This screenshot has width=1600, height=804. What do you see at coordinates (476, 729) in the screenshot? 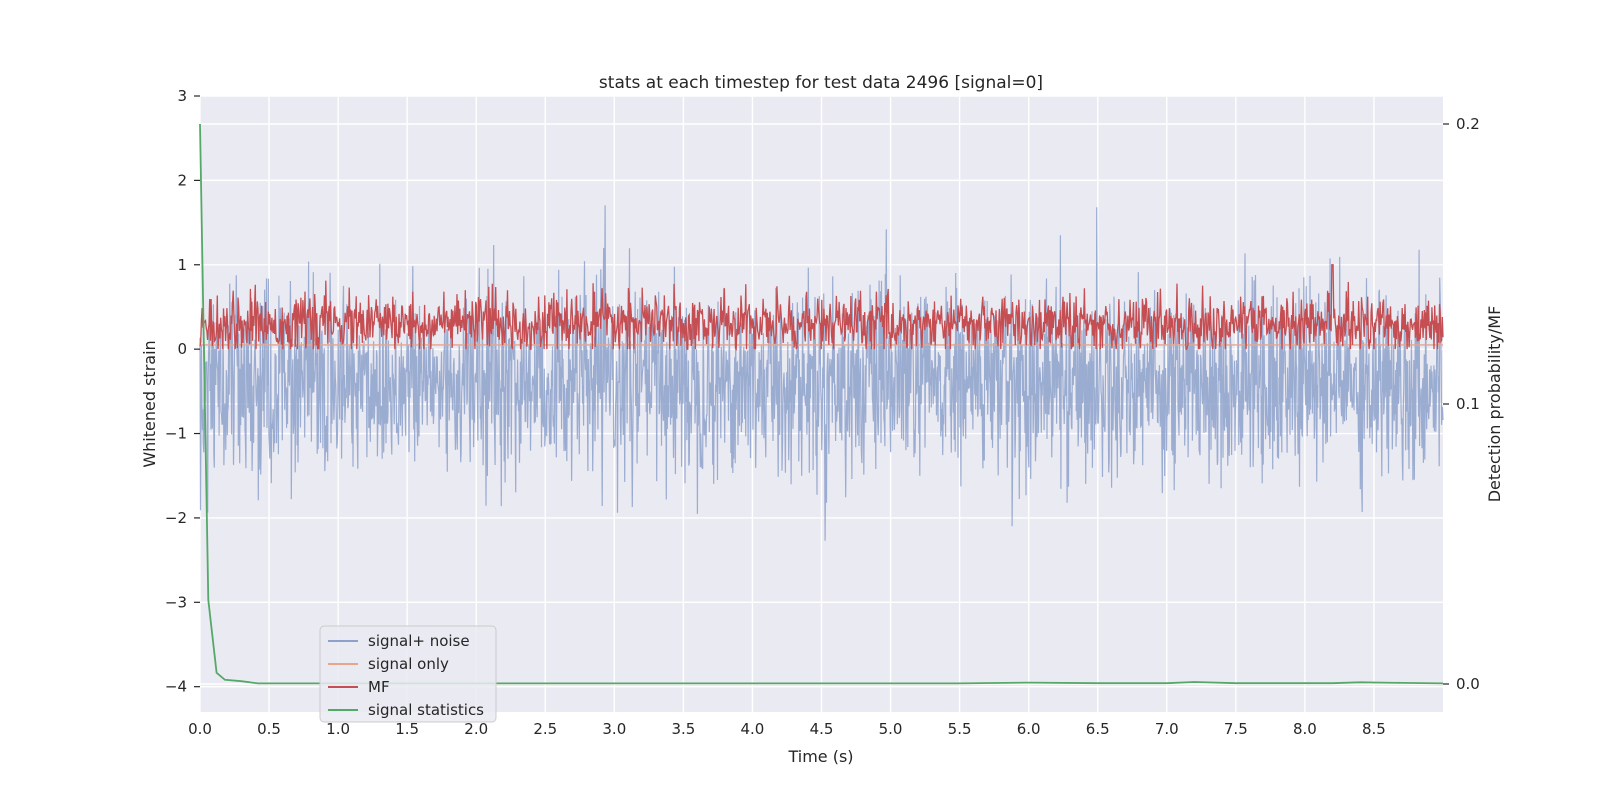
I see `x-tick-label: 2.0` at bounding box center [476, 729].